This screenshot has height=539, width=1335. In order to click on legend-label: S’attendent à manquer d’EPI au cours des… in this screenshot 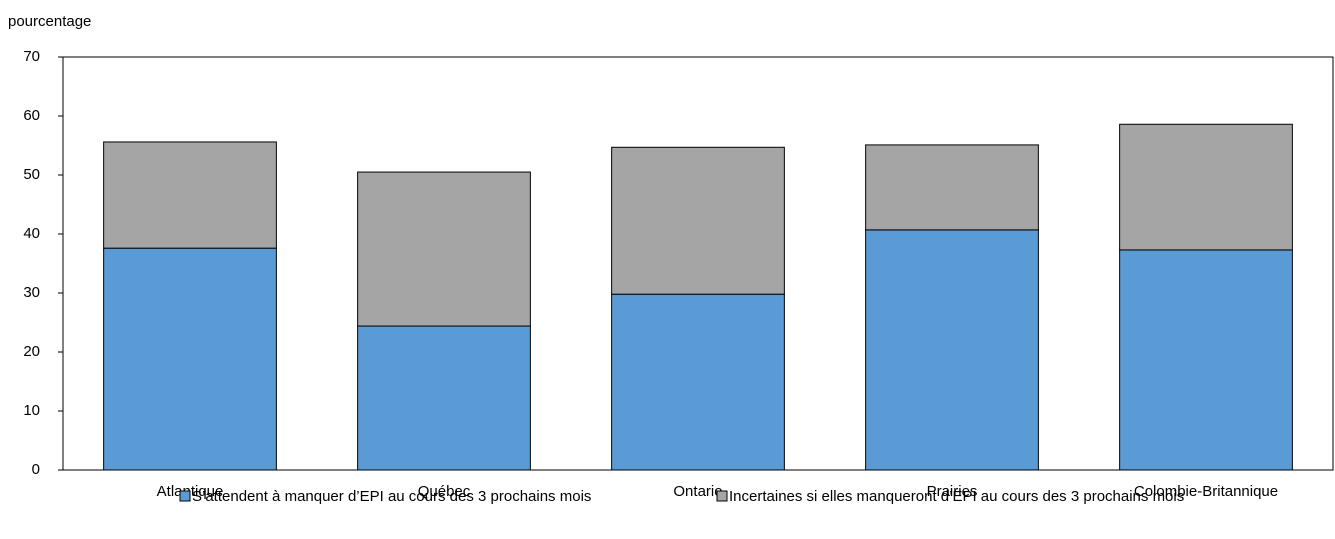, I will do `click(391, 496)`.